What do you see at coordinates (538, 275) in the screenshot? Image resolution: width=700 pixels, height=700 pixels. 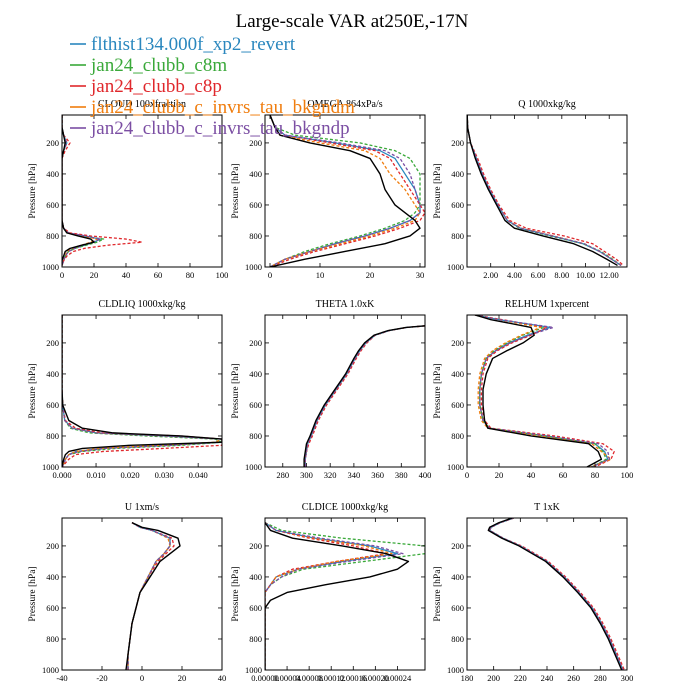 I see `x-tick-label: 6.00` at bounding box center [538, 275].